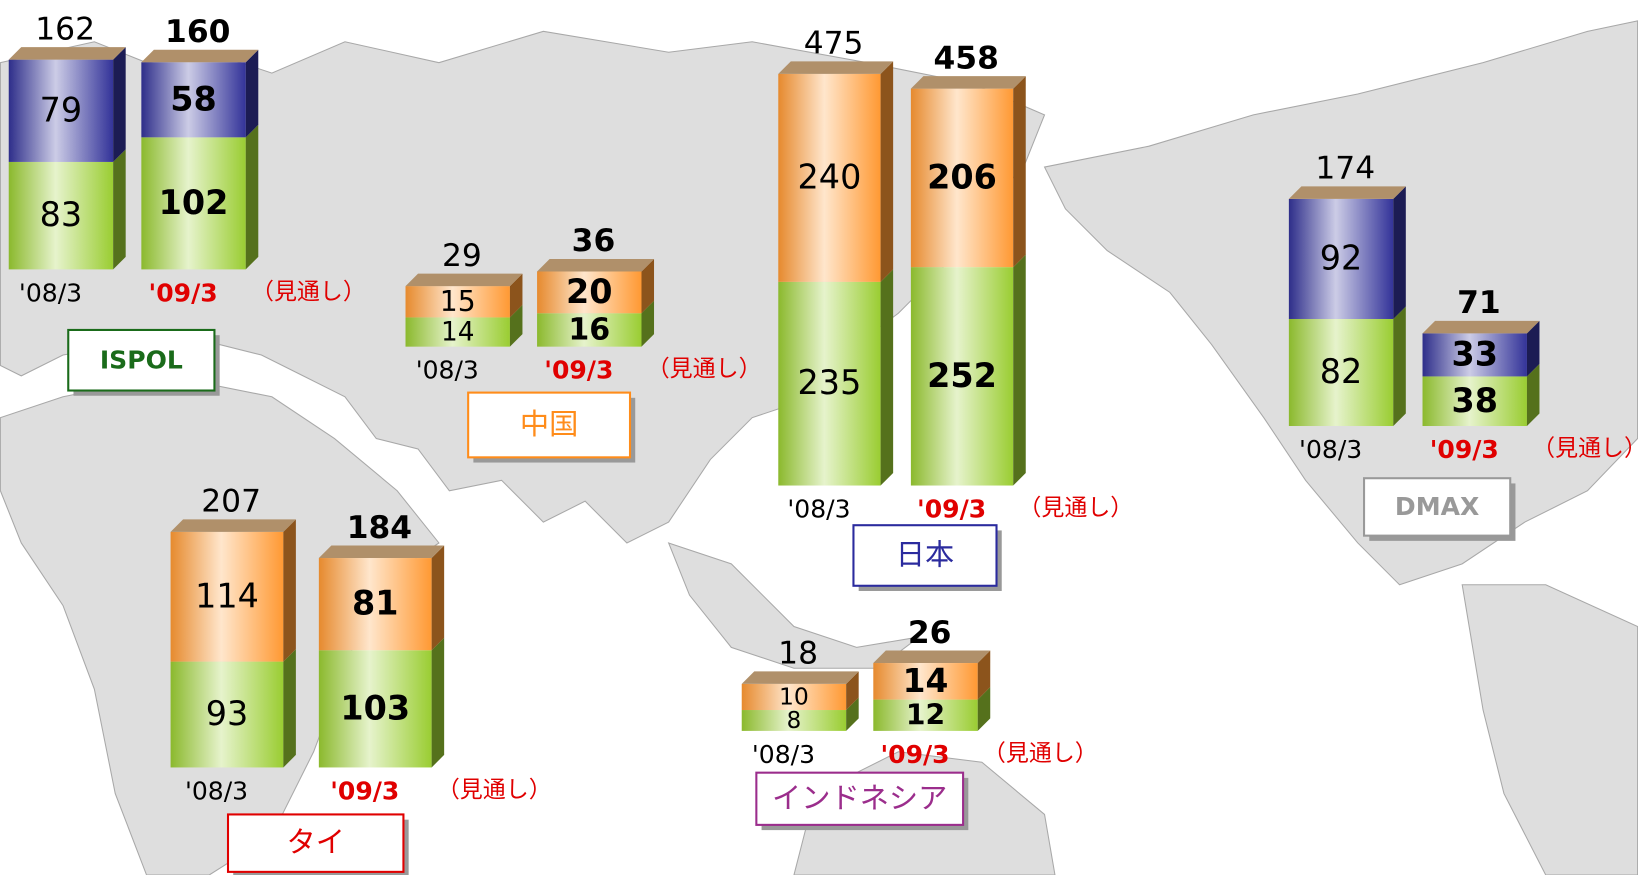 The image size is (1638, 875). What do you see at coordinates (1345, 169) in the screenshot?
I see `total-label: 174` at bounding box center [1345, 169].